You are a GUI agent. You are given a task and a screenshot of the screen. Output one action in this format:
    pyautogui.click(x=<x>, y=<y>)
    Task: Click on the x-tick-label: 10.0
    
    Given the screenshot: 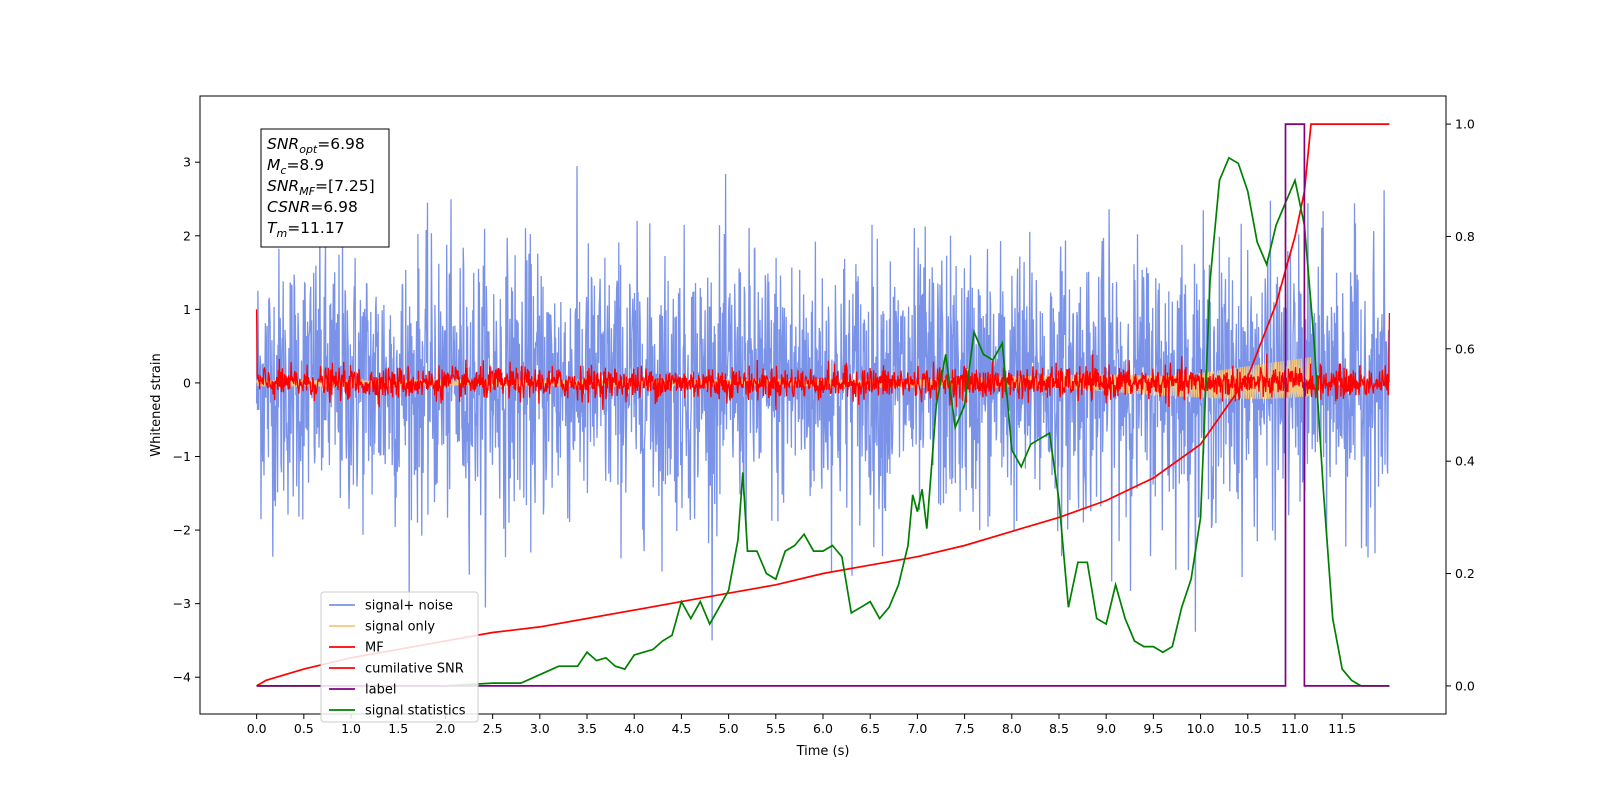 What is the action you would take?
    pyautogui.click(x=1201, y=728)
    